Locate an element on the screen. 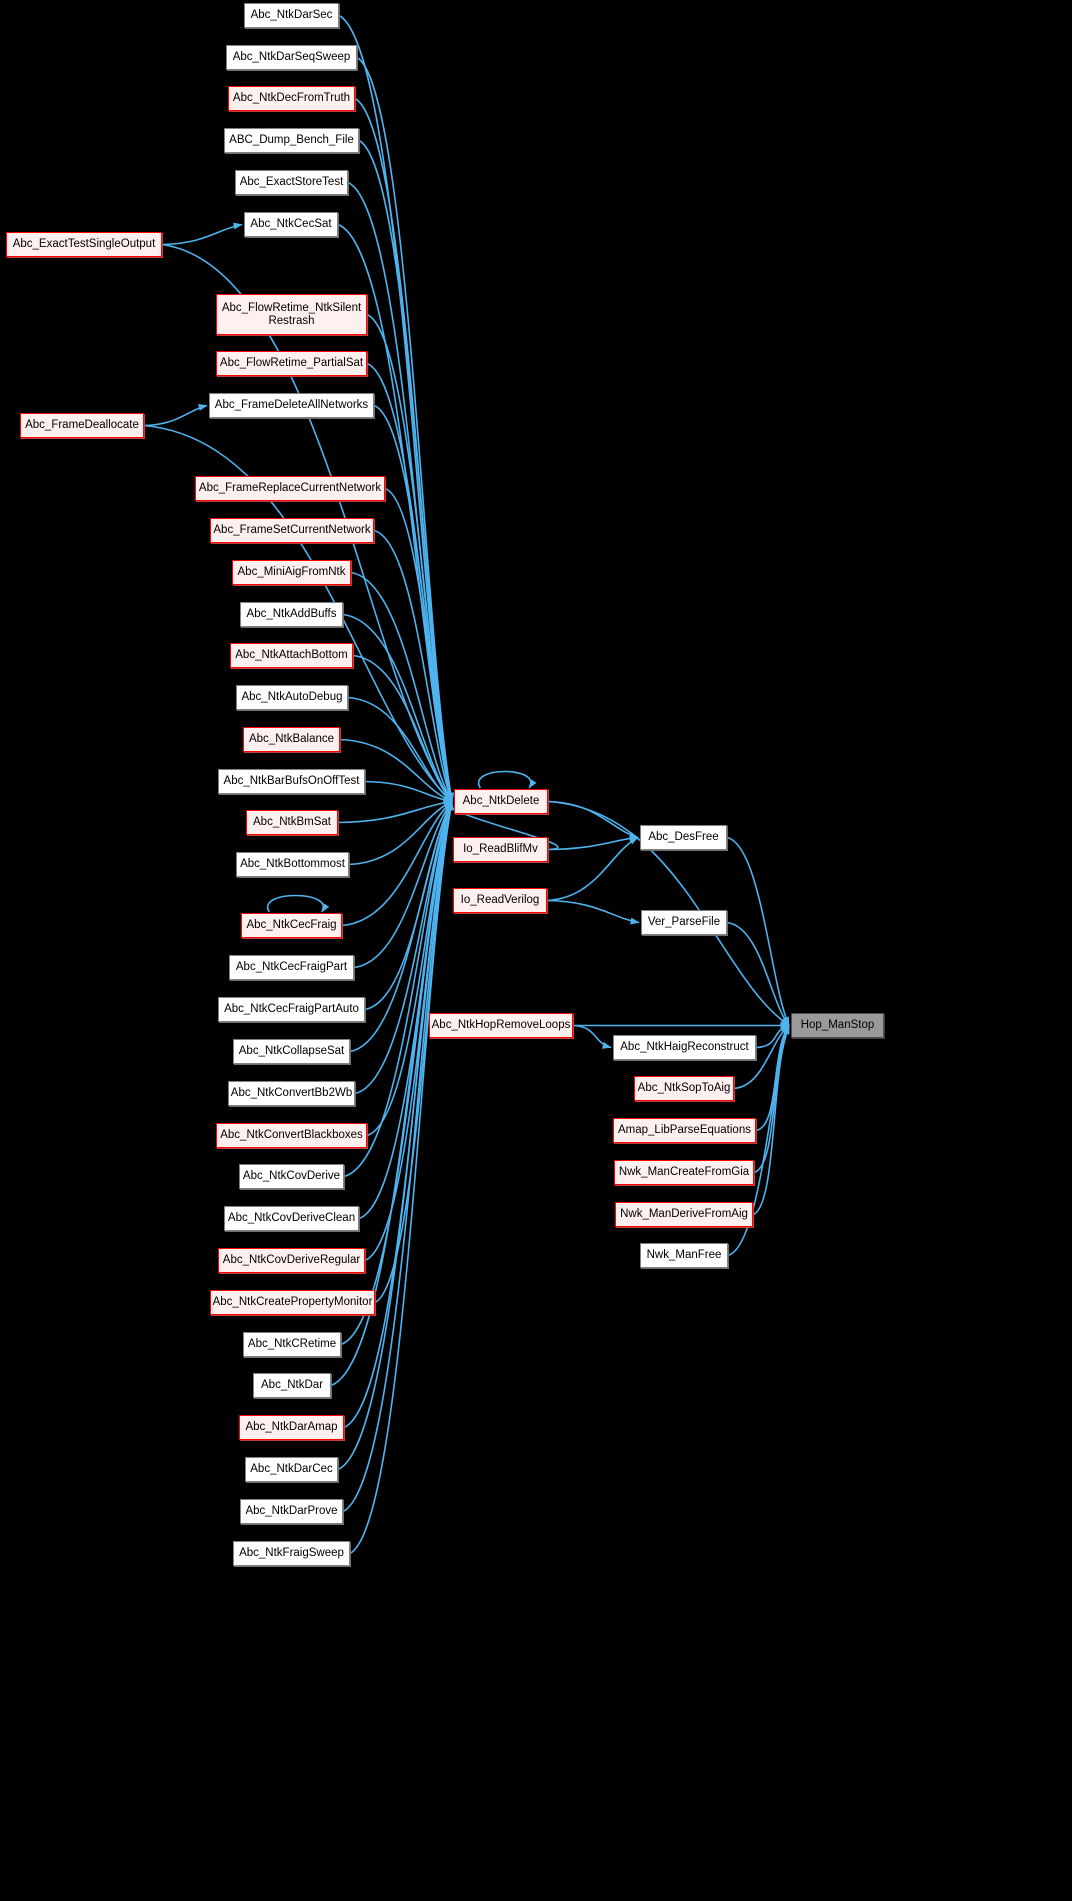 The width and height of the screenshot is (1072, 1901). graph-node-abc-ntksoptoaig: Abc_NtkSopToAig is located at coordinates (684, 1088).